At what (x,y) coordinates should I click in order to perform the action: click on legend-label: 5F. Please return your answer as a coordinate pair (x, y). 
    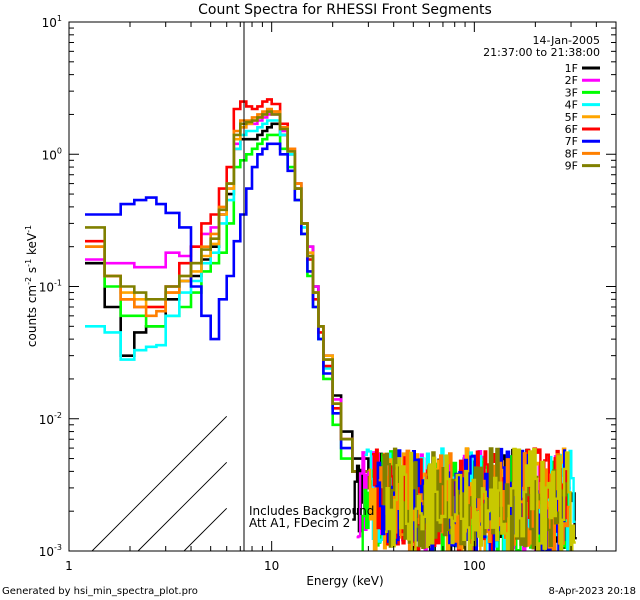
    Looking at the image, I should click on (571, 117).